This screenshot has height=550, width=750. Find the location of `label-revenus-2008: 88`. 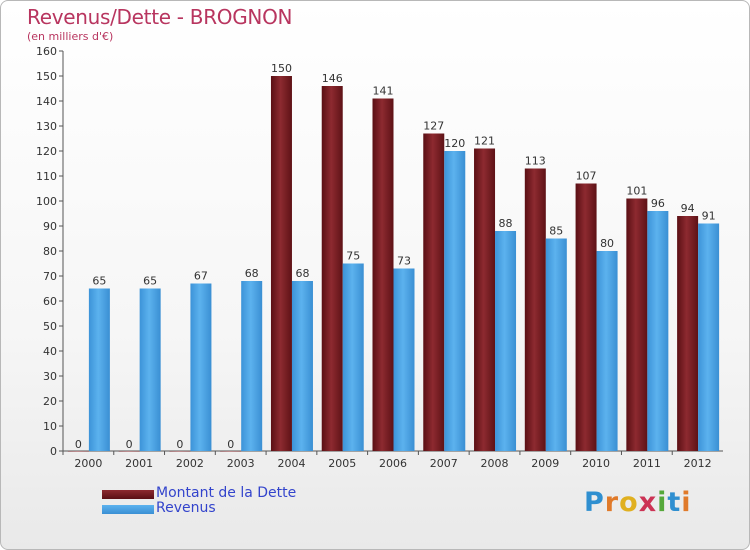

label-revenus-2008: 88 is located at coordinates (506, 223).